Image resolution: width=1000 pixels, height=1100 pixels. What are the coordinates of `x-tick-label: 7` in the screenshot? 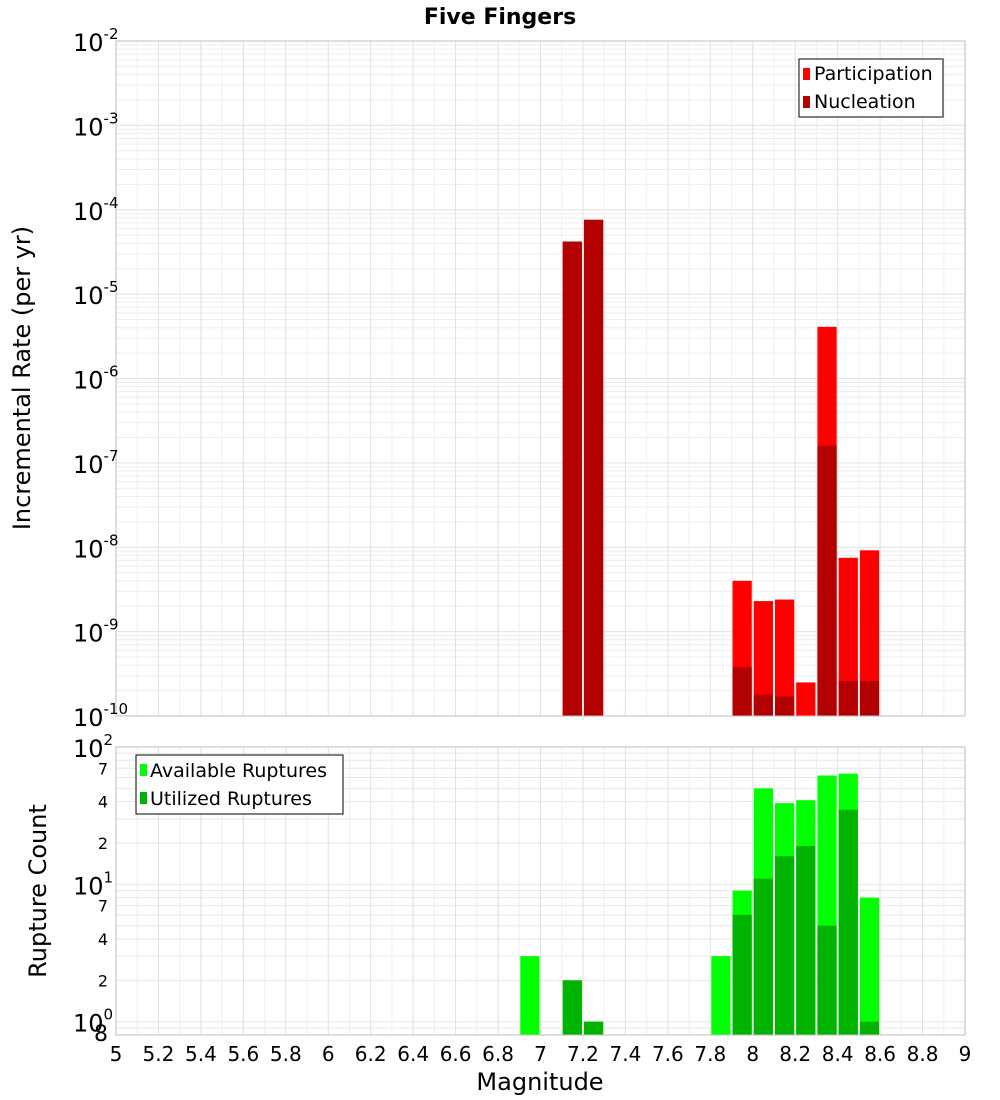 It's located at (540, 1054).